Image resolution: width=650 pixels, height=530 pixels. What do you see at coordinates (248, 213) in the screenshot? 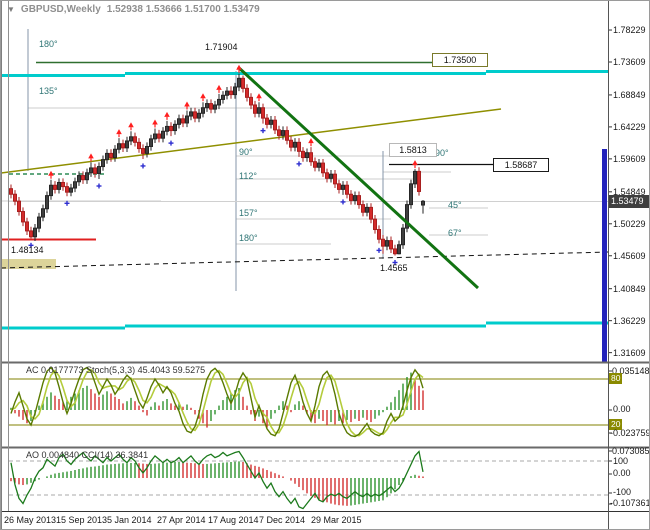
I see `gann-angle-label: 157°` at bounding box center [248, 213].